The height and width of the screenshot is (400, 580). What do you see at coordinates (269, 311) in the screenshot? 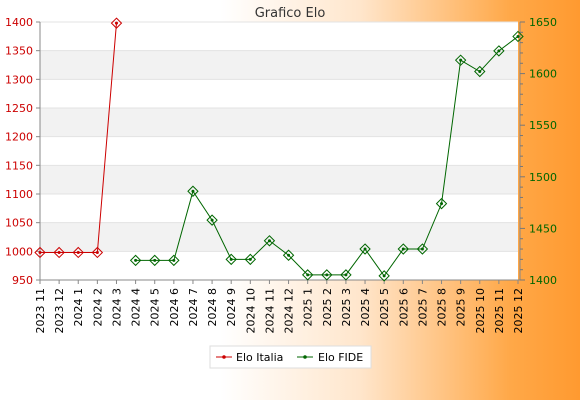
I see `x-axis-tick-label: 2024 11` at bounding box center [269, 311].